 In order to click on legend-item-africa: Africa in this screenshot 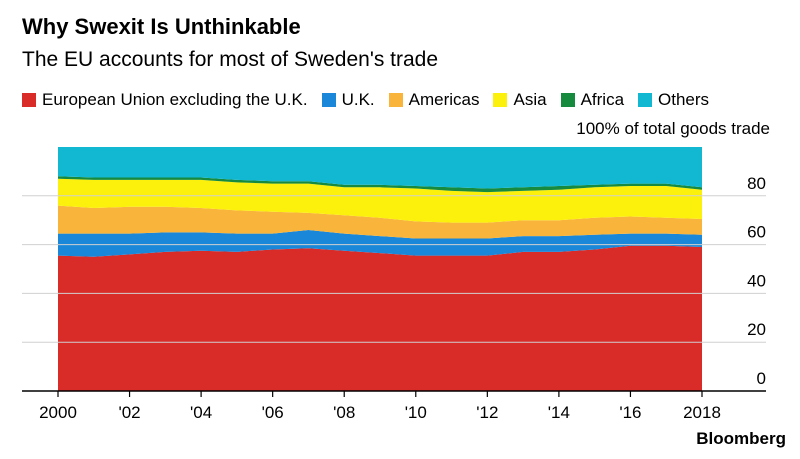, I will do `click(592, 100)`.